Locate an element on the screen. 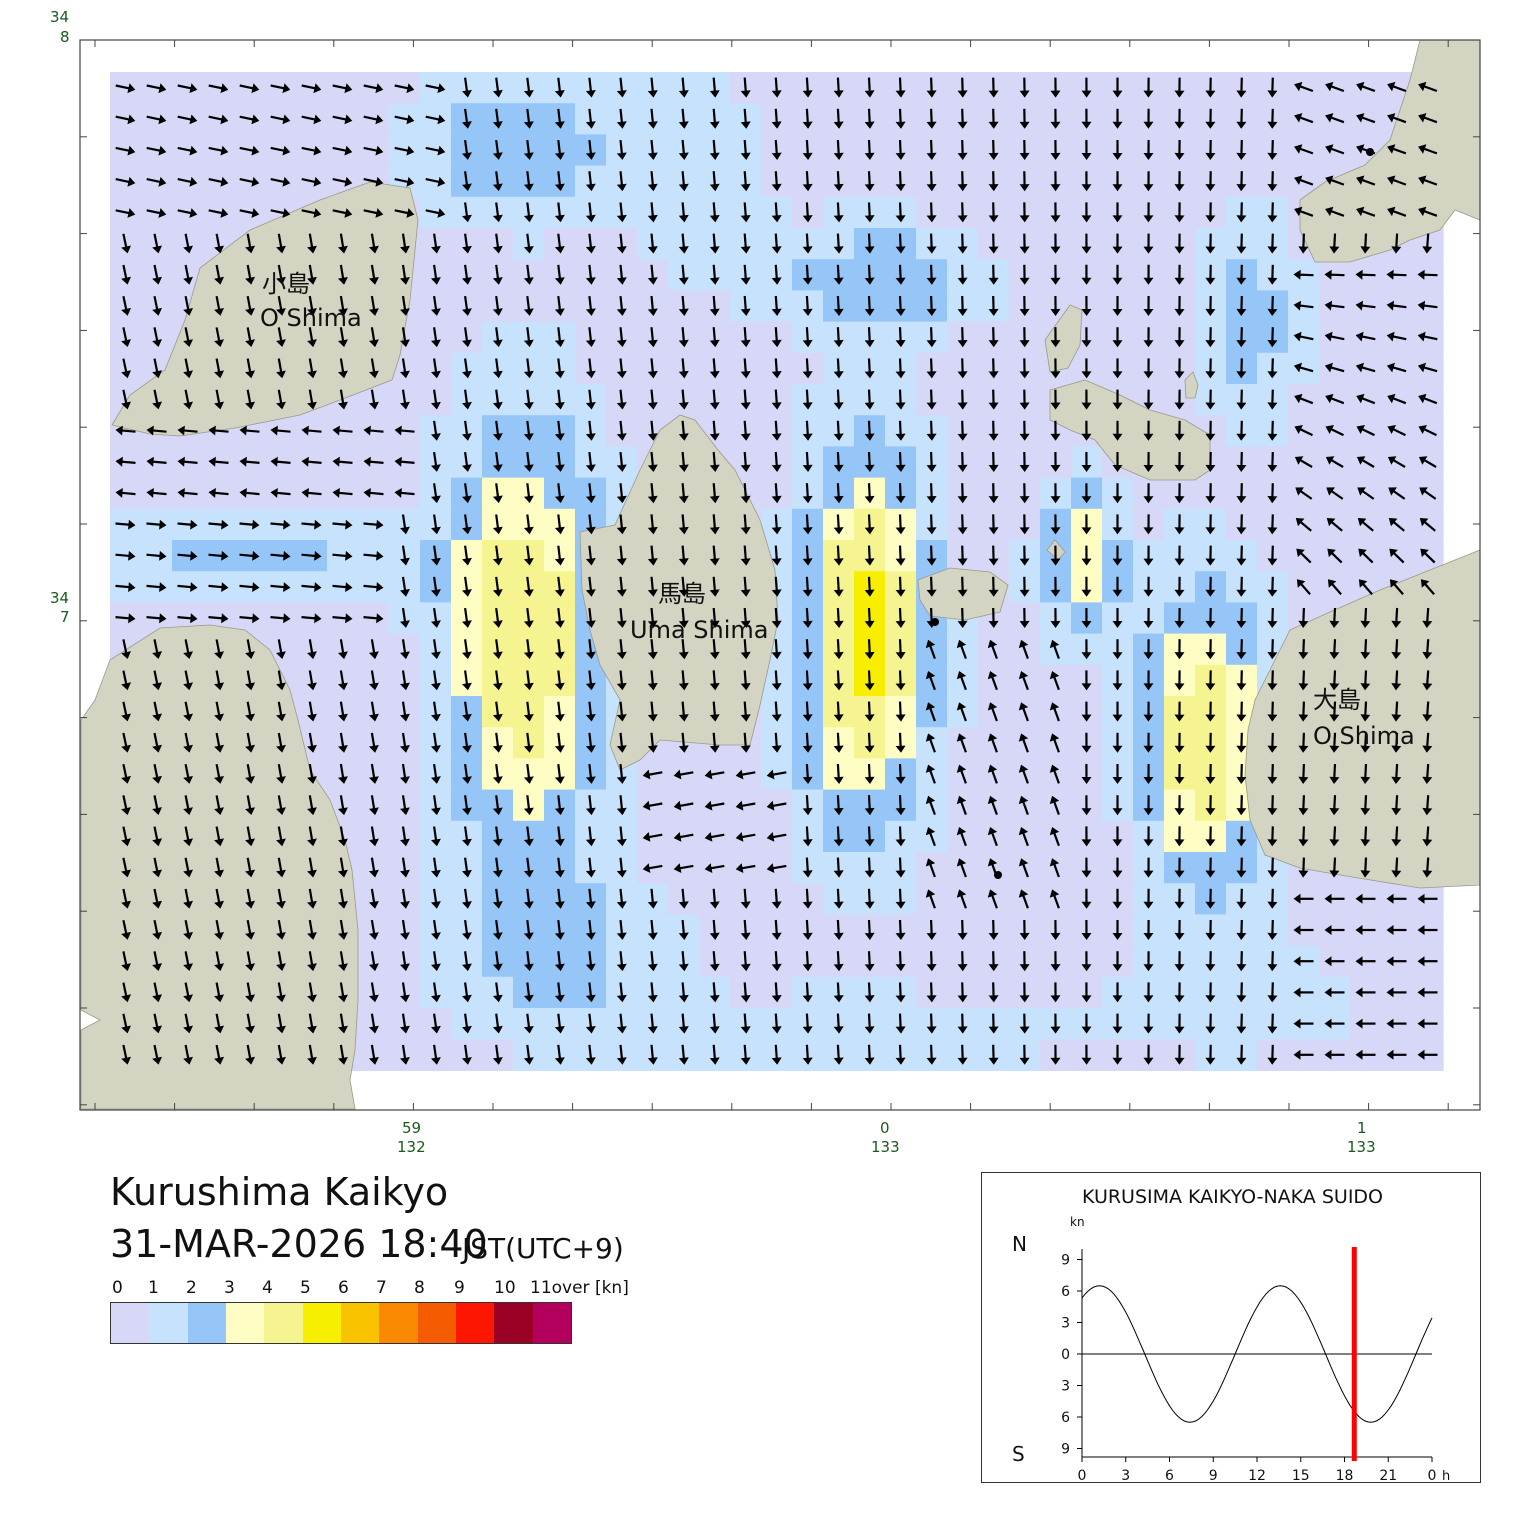  legend-label: 1 is located at coordinates (153, 1288).